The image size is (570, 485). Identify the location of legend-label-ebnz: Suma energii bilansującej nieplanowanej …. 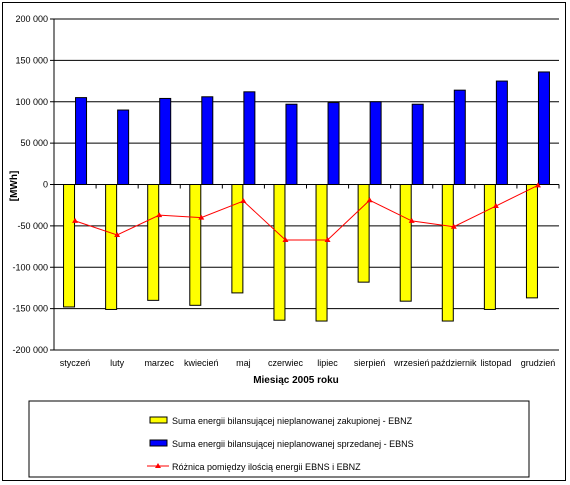
(292, 421).